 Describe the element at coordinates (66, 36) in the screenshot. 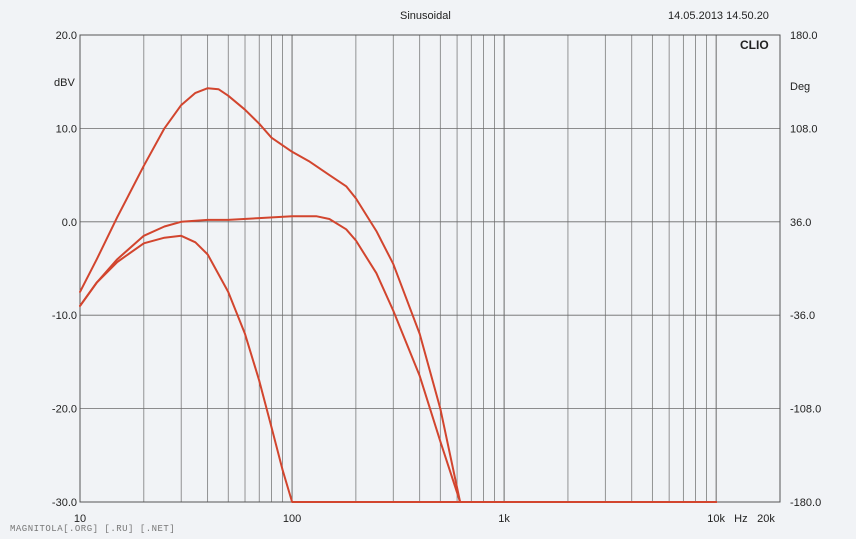

I see `y-tick-label: 20.0` at that location.